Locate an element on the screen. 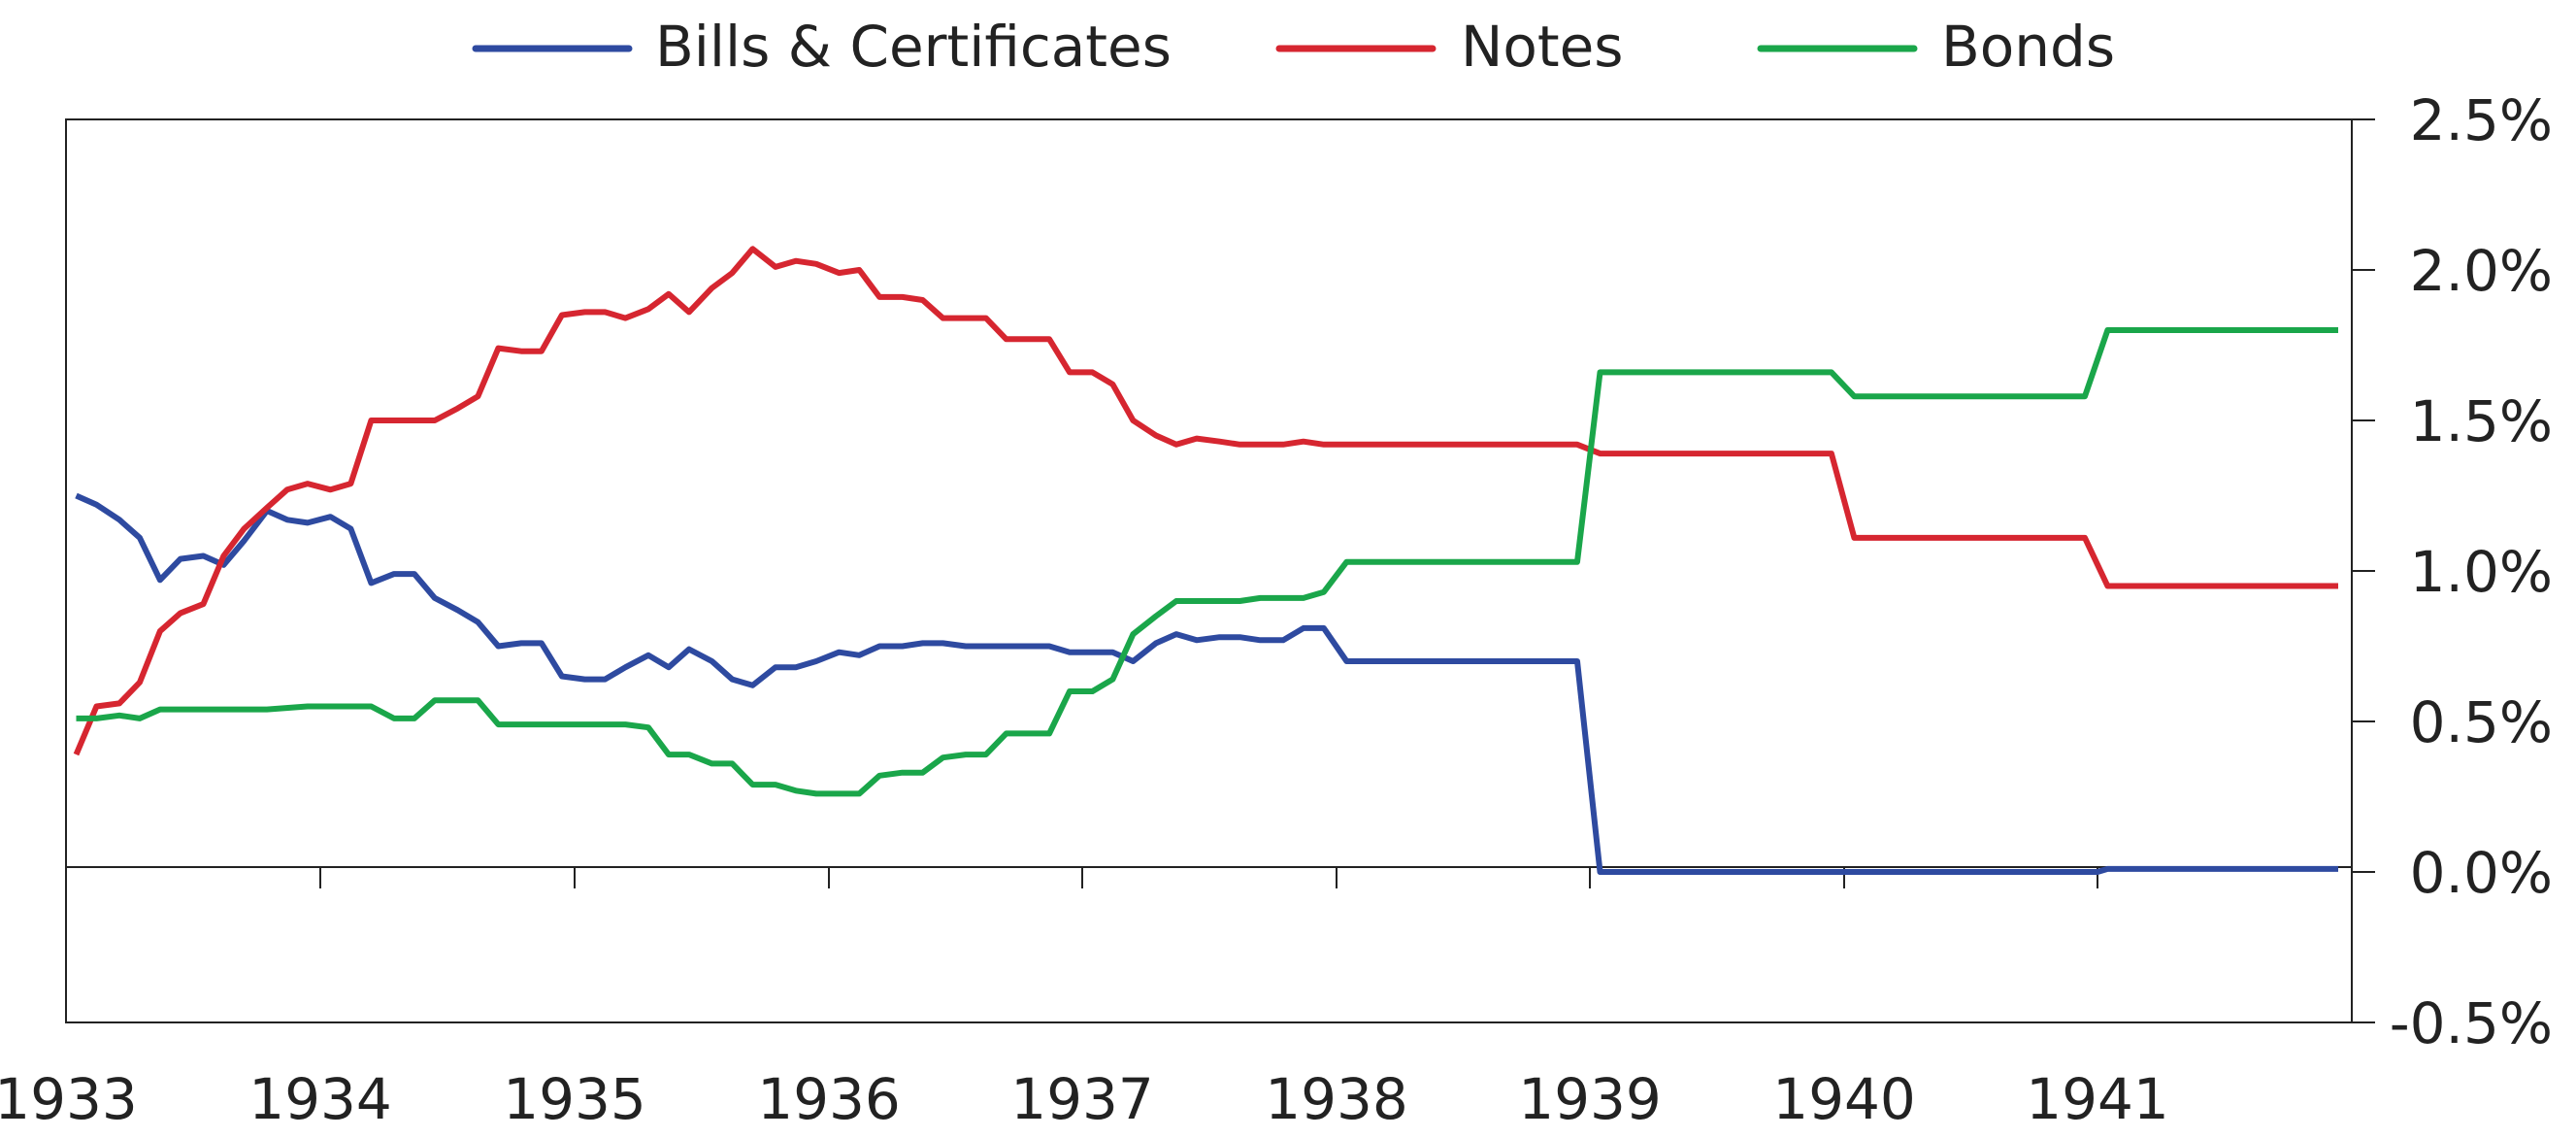 The image size is (2576, 1138). y-tick-label: 1.0% is located at coordinates (2481, 572).